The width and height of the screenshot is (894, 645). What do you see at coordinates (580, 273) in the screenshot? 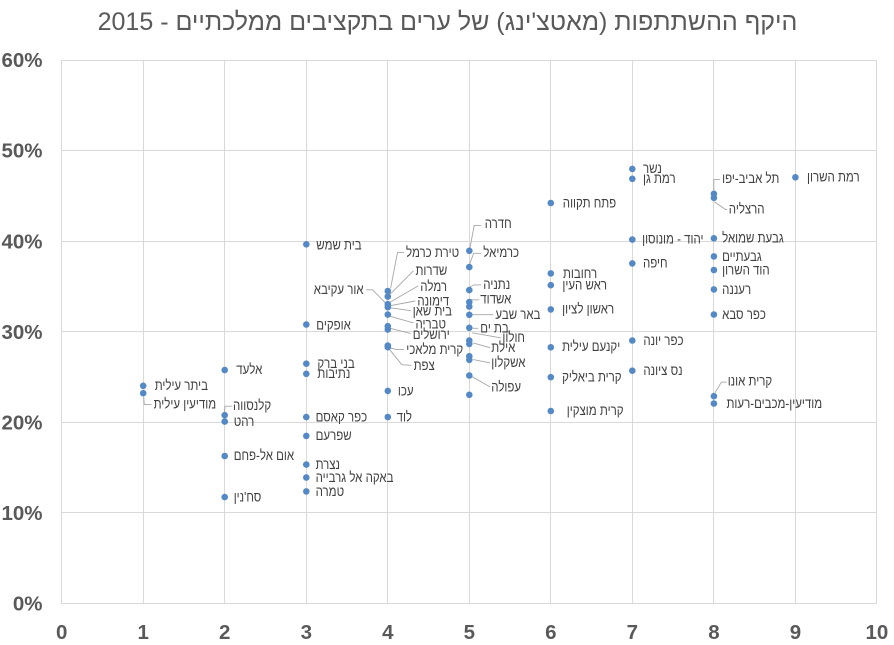
I see `svg-text: רחובות` at bounding box center [580, 273].